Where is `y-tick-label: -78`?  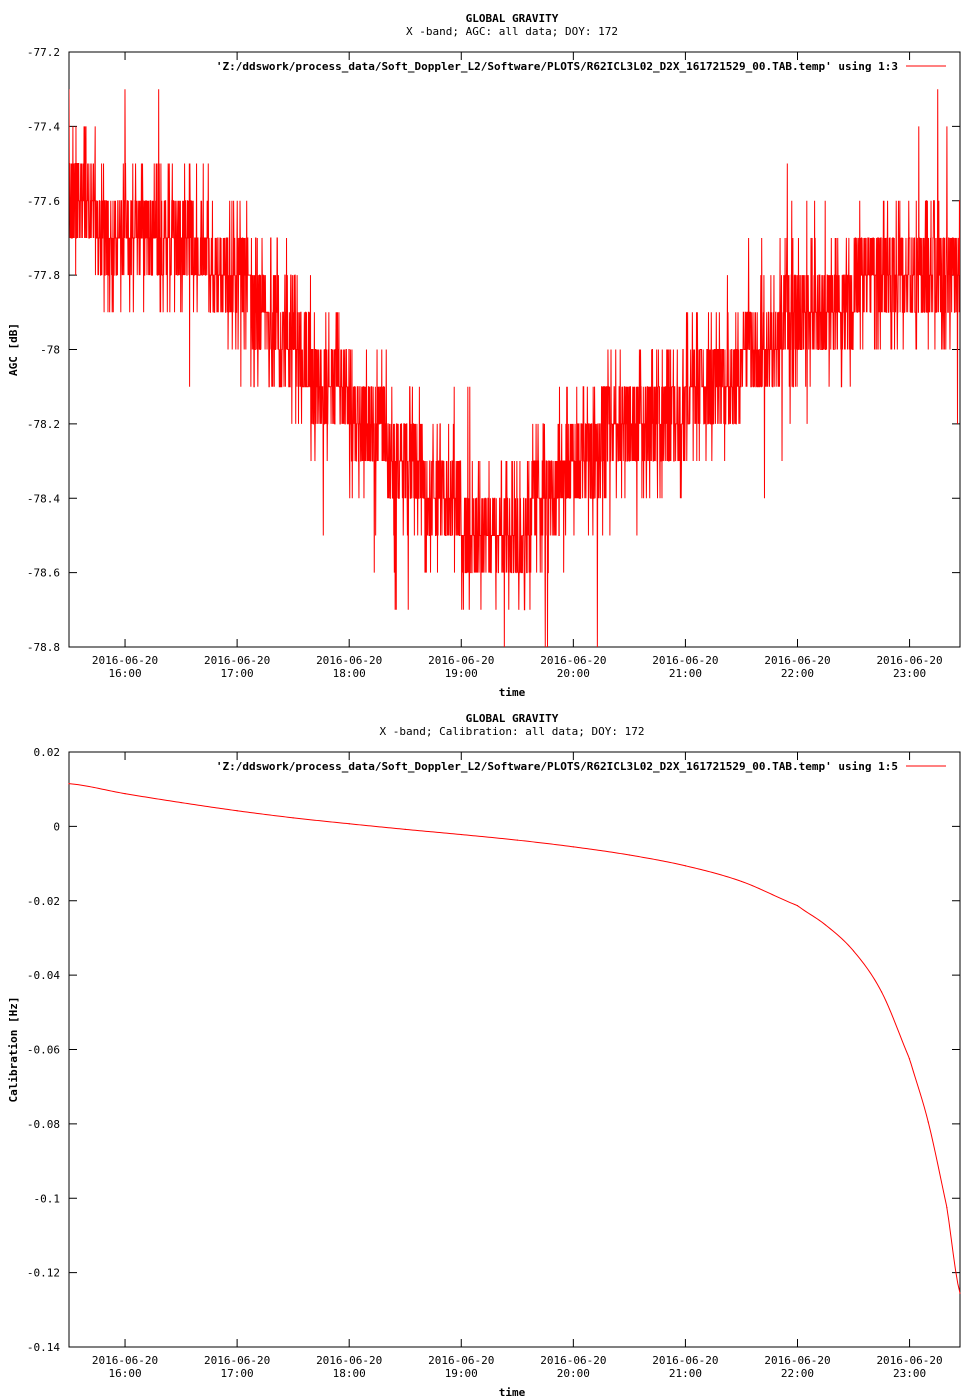
y-tick-label: -78 is located at coordinates (50, 350).